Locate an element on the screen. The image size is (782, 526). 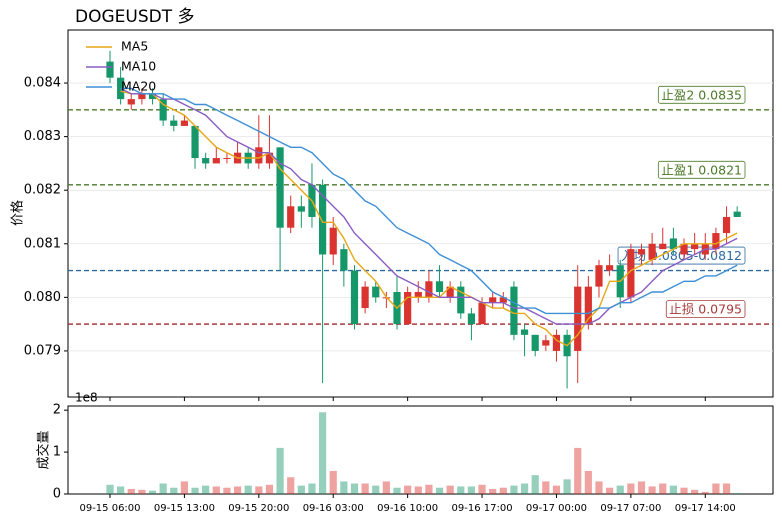
level-label: 止损 0.0795 is located at coordinates (705, 309).